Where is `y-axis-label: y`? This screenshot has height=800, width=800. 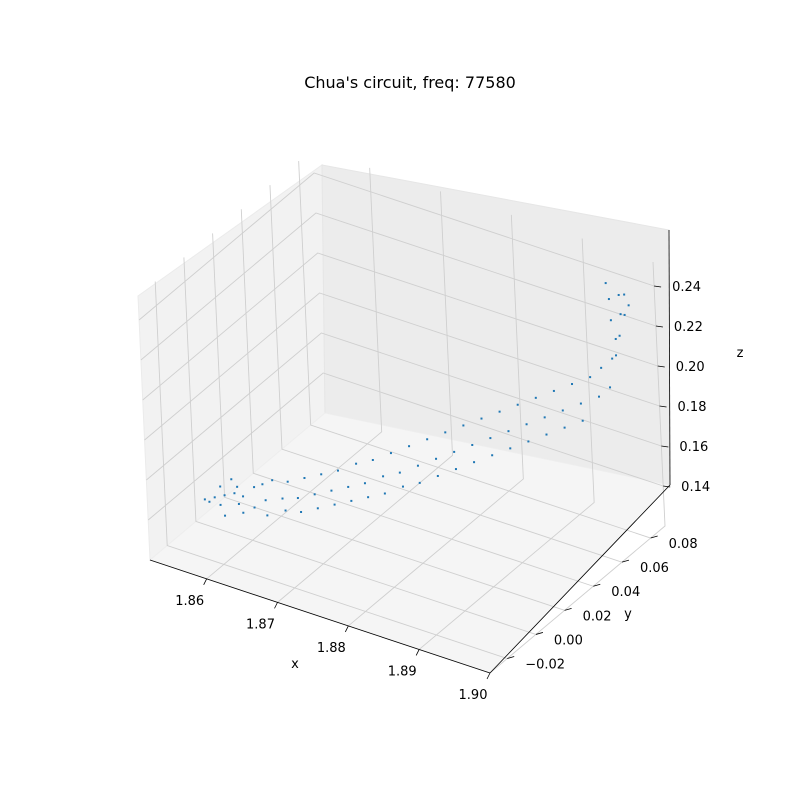
y-axis-label: y is located at coordinates (628, 614).